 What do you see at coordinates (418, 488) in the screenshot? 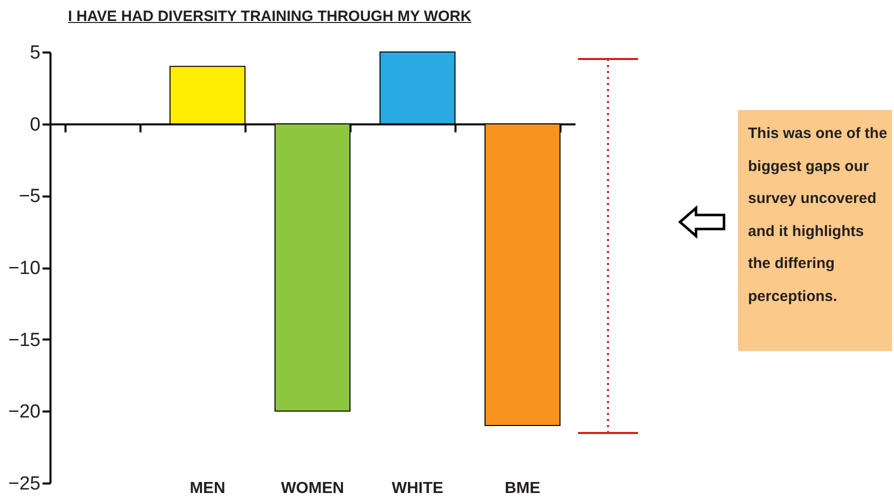
I see `x-tick-label: WHITE` at bounding box center [418, 488].